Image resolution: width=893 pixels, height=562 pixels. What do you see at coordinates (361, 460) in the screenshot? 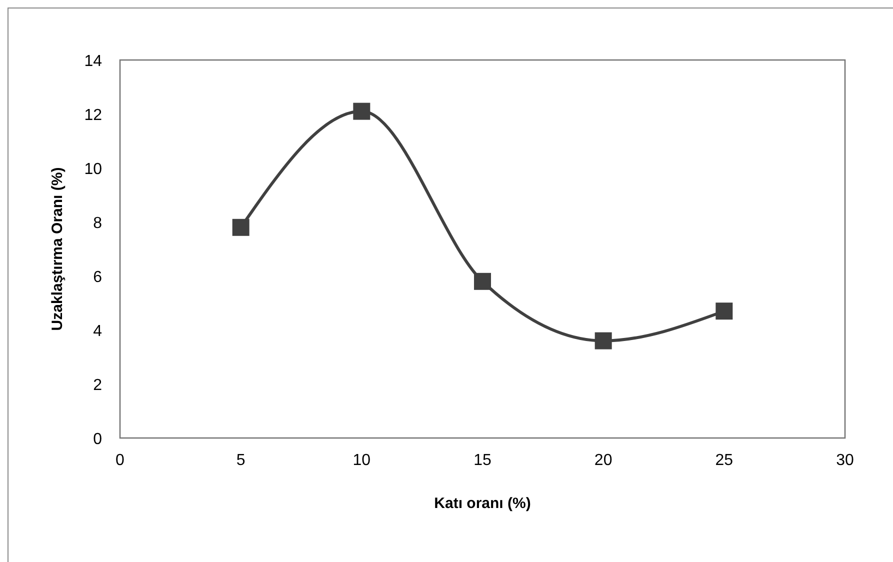
I see `x-tick-label: 10` at bounding box center [361, 460].